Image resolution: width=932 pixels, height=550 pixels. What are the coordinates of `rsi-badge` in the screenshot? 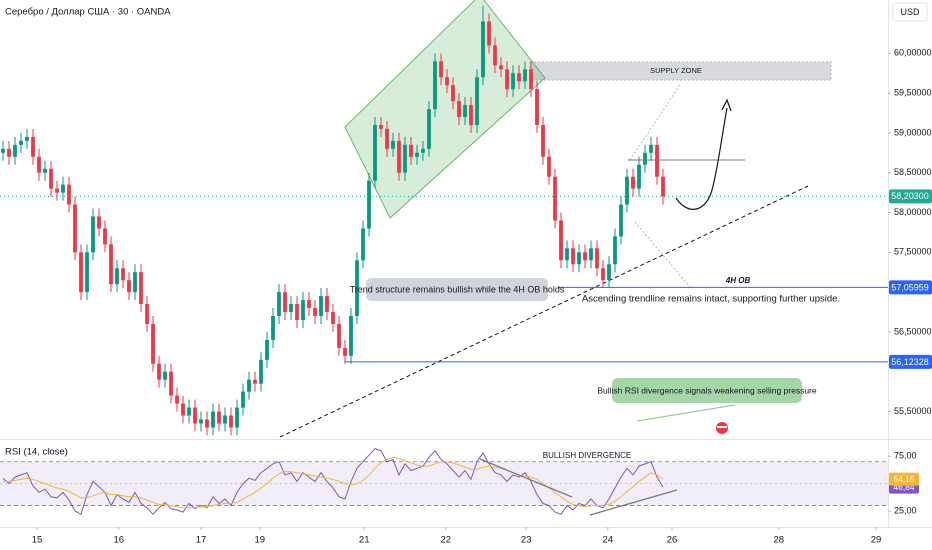 It's located at (904, 479).